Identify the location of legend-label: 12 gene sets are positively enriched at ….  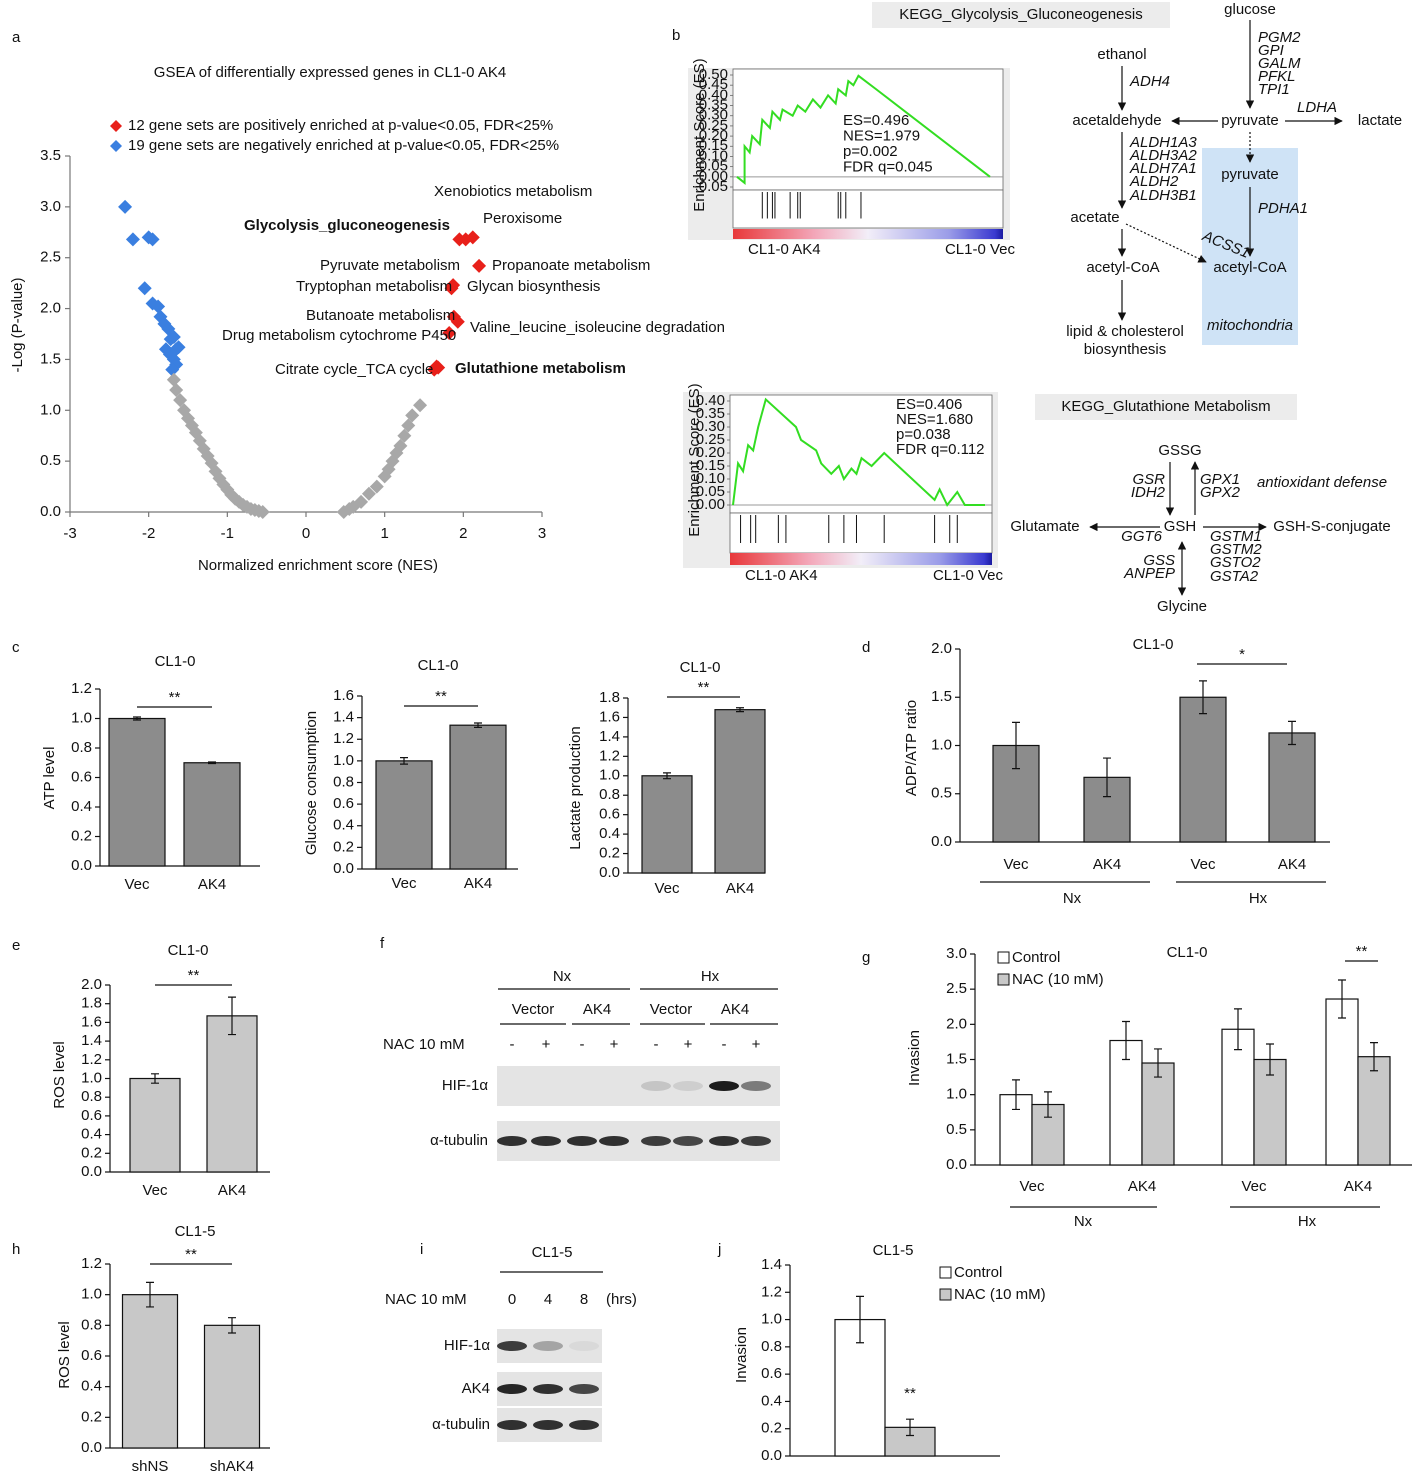
(340, 125).